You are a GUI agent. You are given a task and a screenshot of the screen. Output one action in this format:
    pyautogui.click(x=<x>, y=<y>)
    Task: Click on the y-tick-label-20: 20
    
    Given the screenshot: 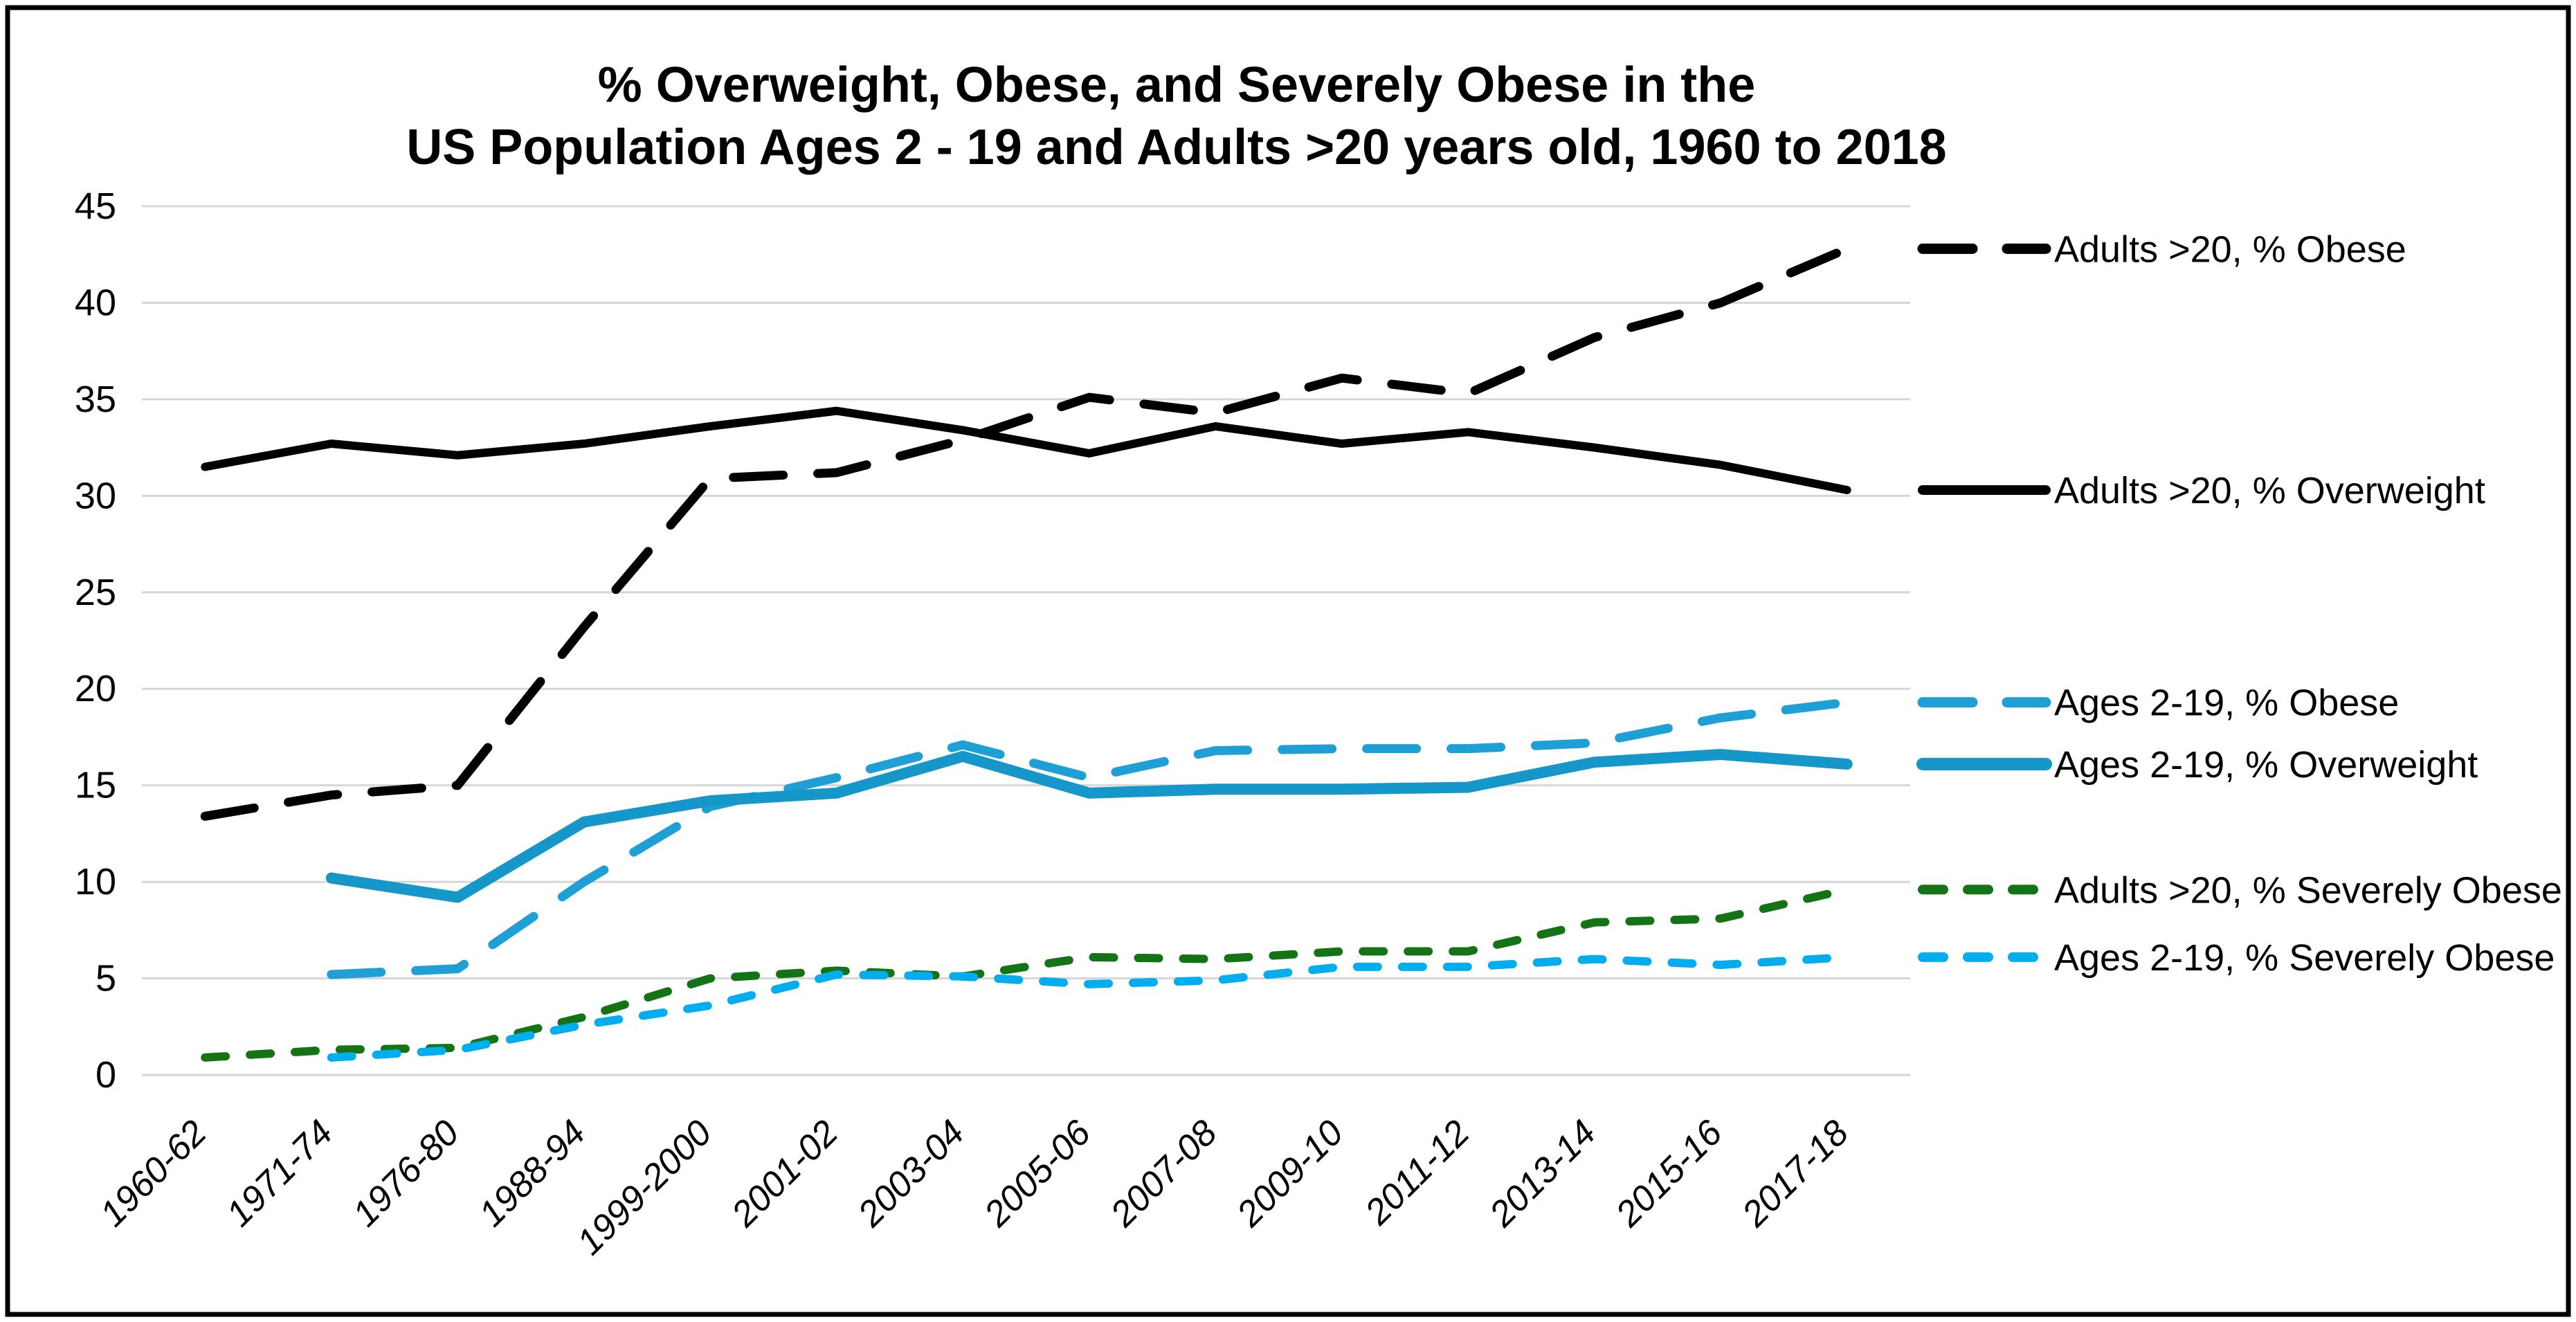 What is the action you would take?
    pyautogui.click(x=95, y=688)
    